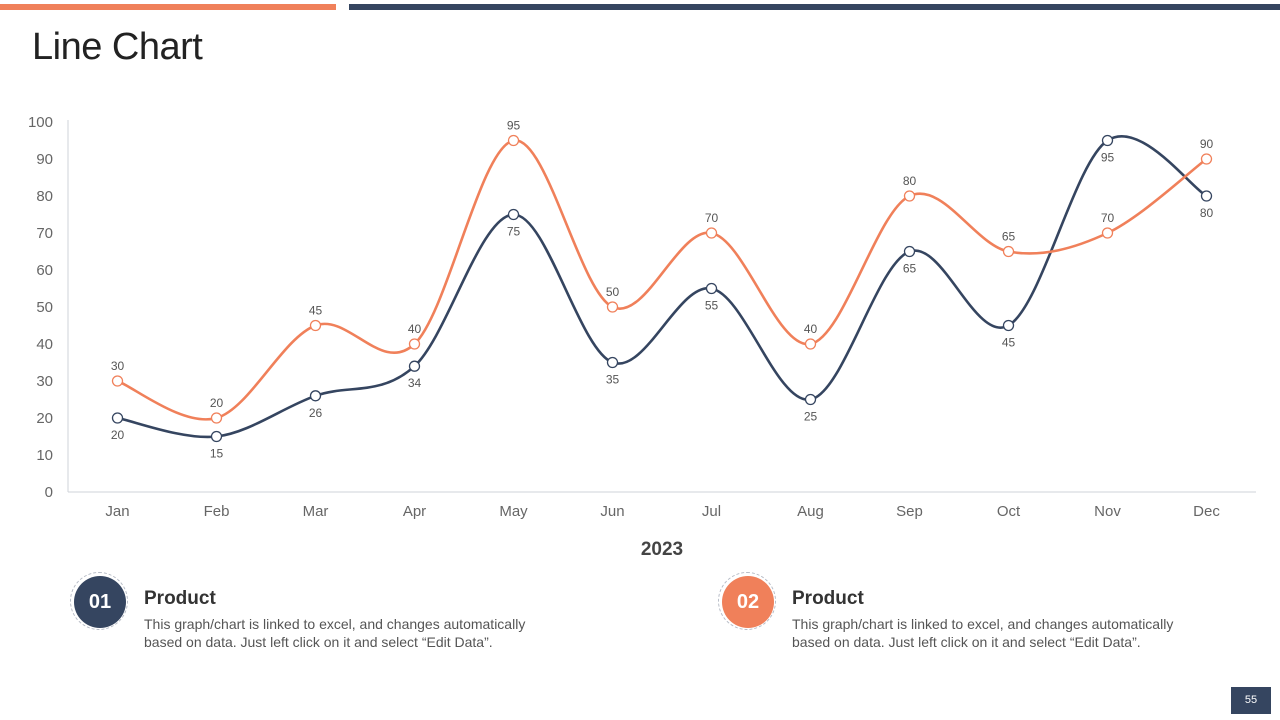  What do you see at coordinates (217, 511) in the screenshot?
I see `x-tick-label: Feb` at bounding box center [217, 511].